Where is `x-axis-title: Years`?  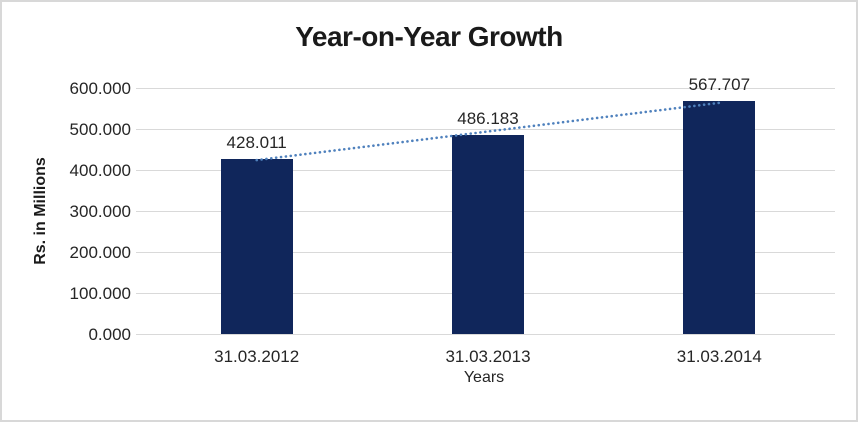 x-axis-title: Years is located at coordinates (484, 377).